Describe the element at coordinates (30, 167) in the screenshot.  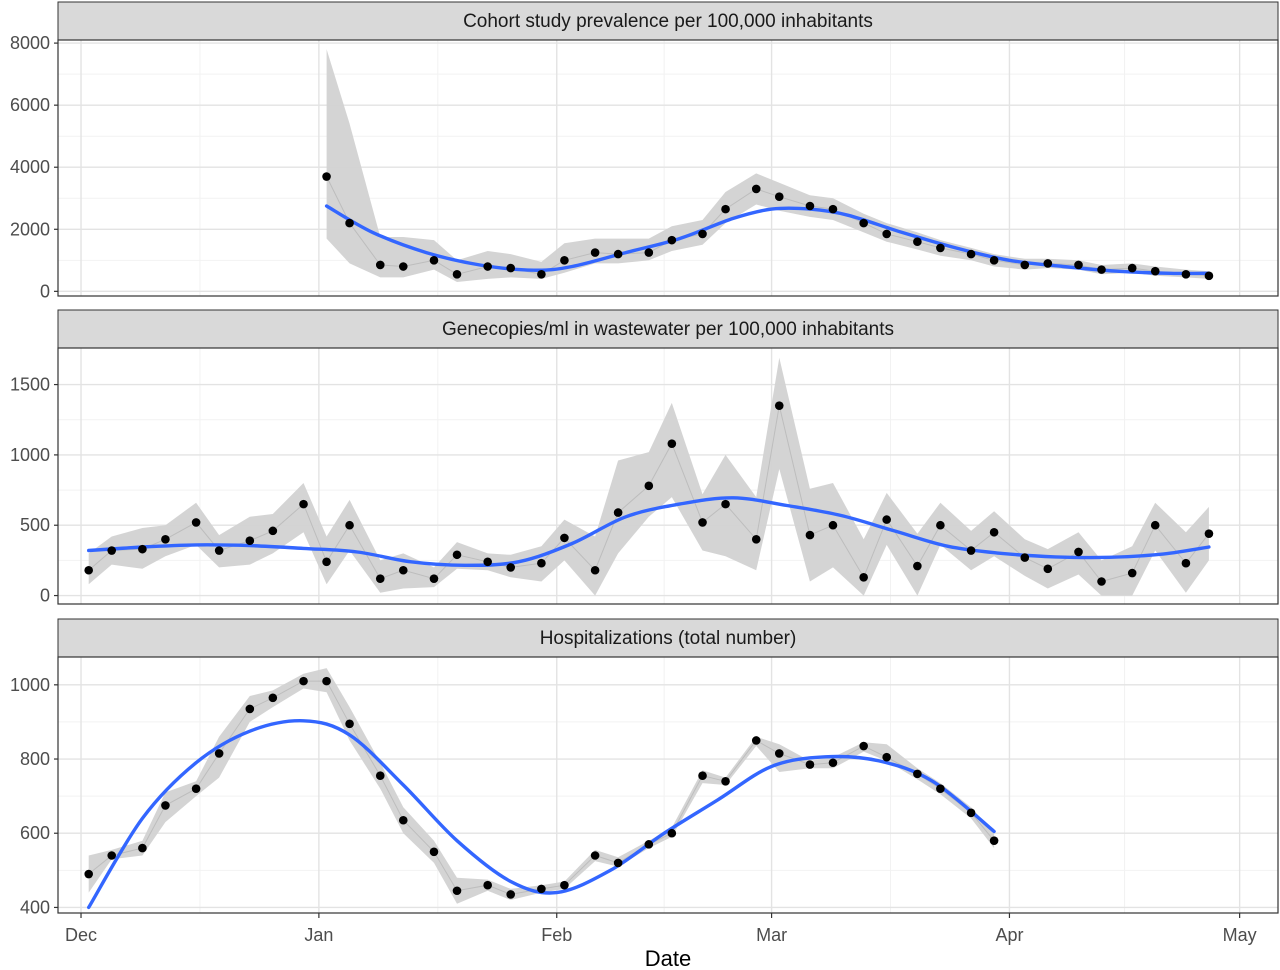
I see `y-tick-label: 4000` at that location.